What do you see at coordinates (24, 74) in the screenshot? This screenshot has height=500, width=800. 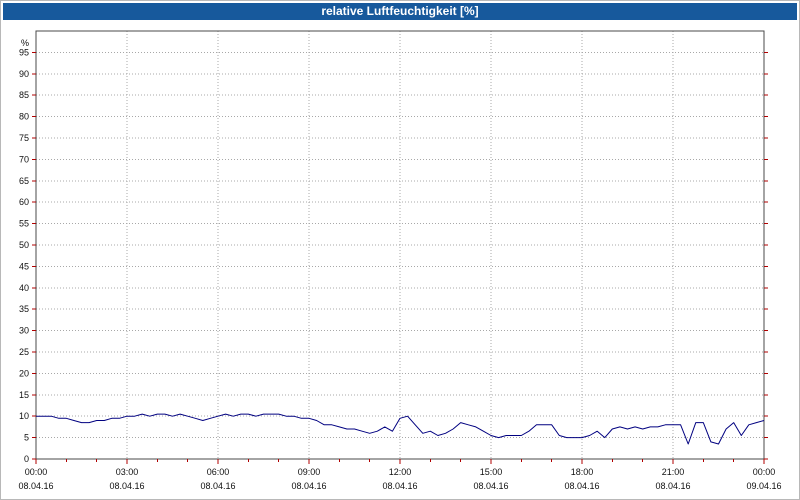 I see `y-axis-tick-label: 90` at bounding box center [24, 74].